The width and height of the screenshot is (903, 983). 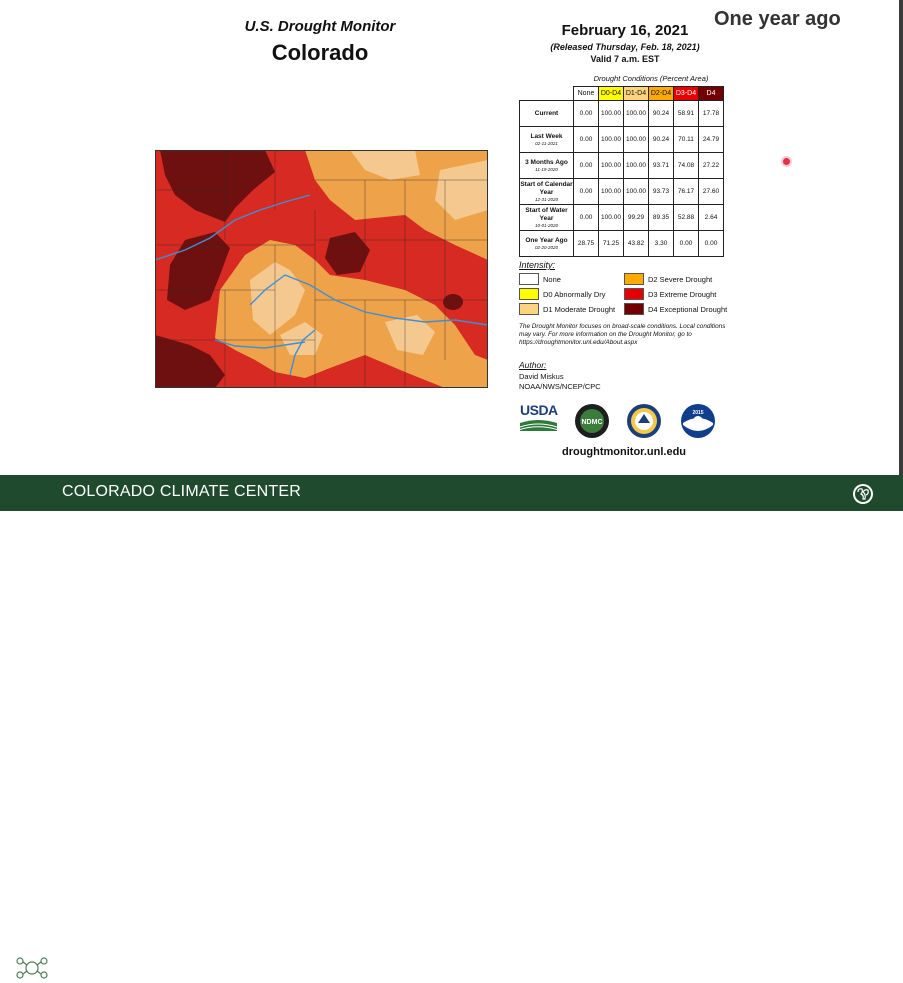 What do you see at coordinates (592, 421) in the screenshot?
I see `ndmc-logo: NDMC` at bounding box center [592, 421].